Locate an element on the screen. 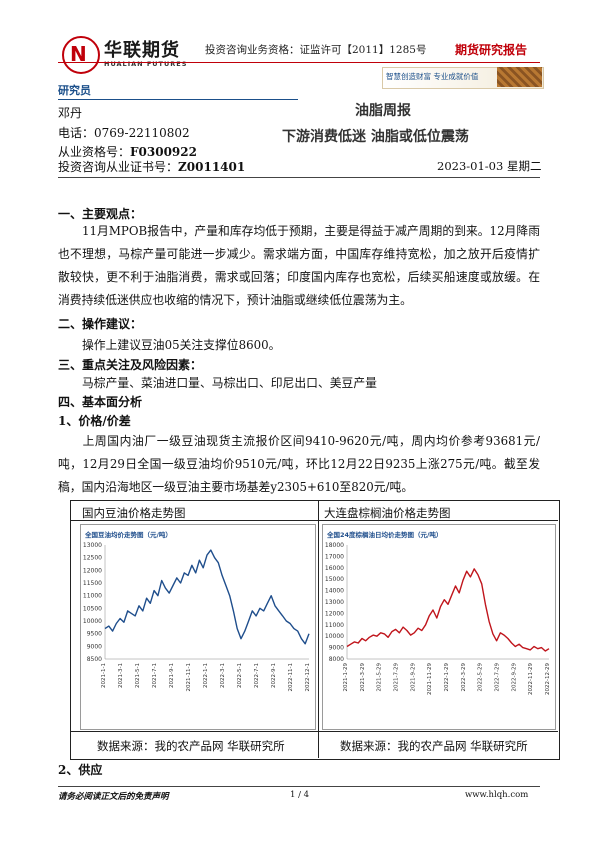 The image size is (595, 842). qualification-label: 从业资格号： is located at coordinates (94, 152).